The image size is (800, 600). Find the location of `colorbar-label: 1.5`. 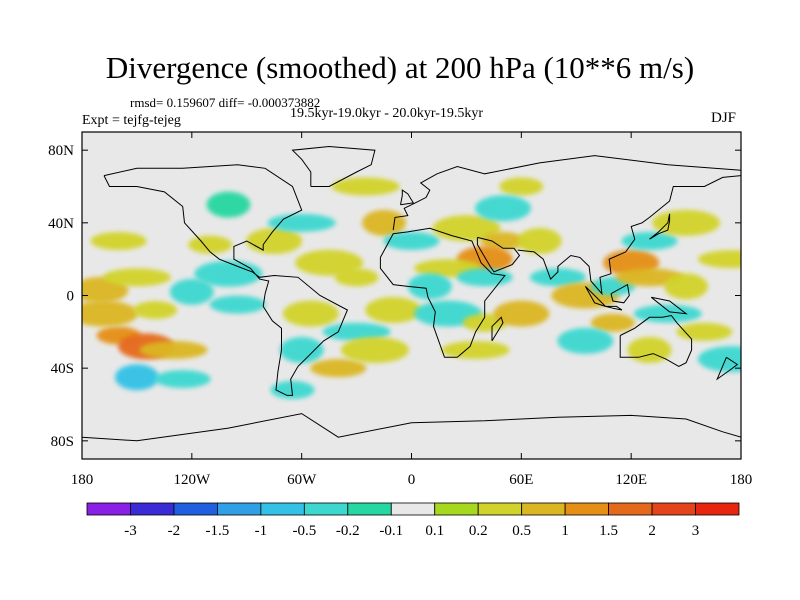

colorbar-label: 1.5 is located at coordinates (608, 531).